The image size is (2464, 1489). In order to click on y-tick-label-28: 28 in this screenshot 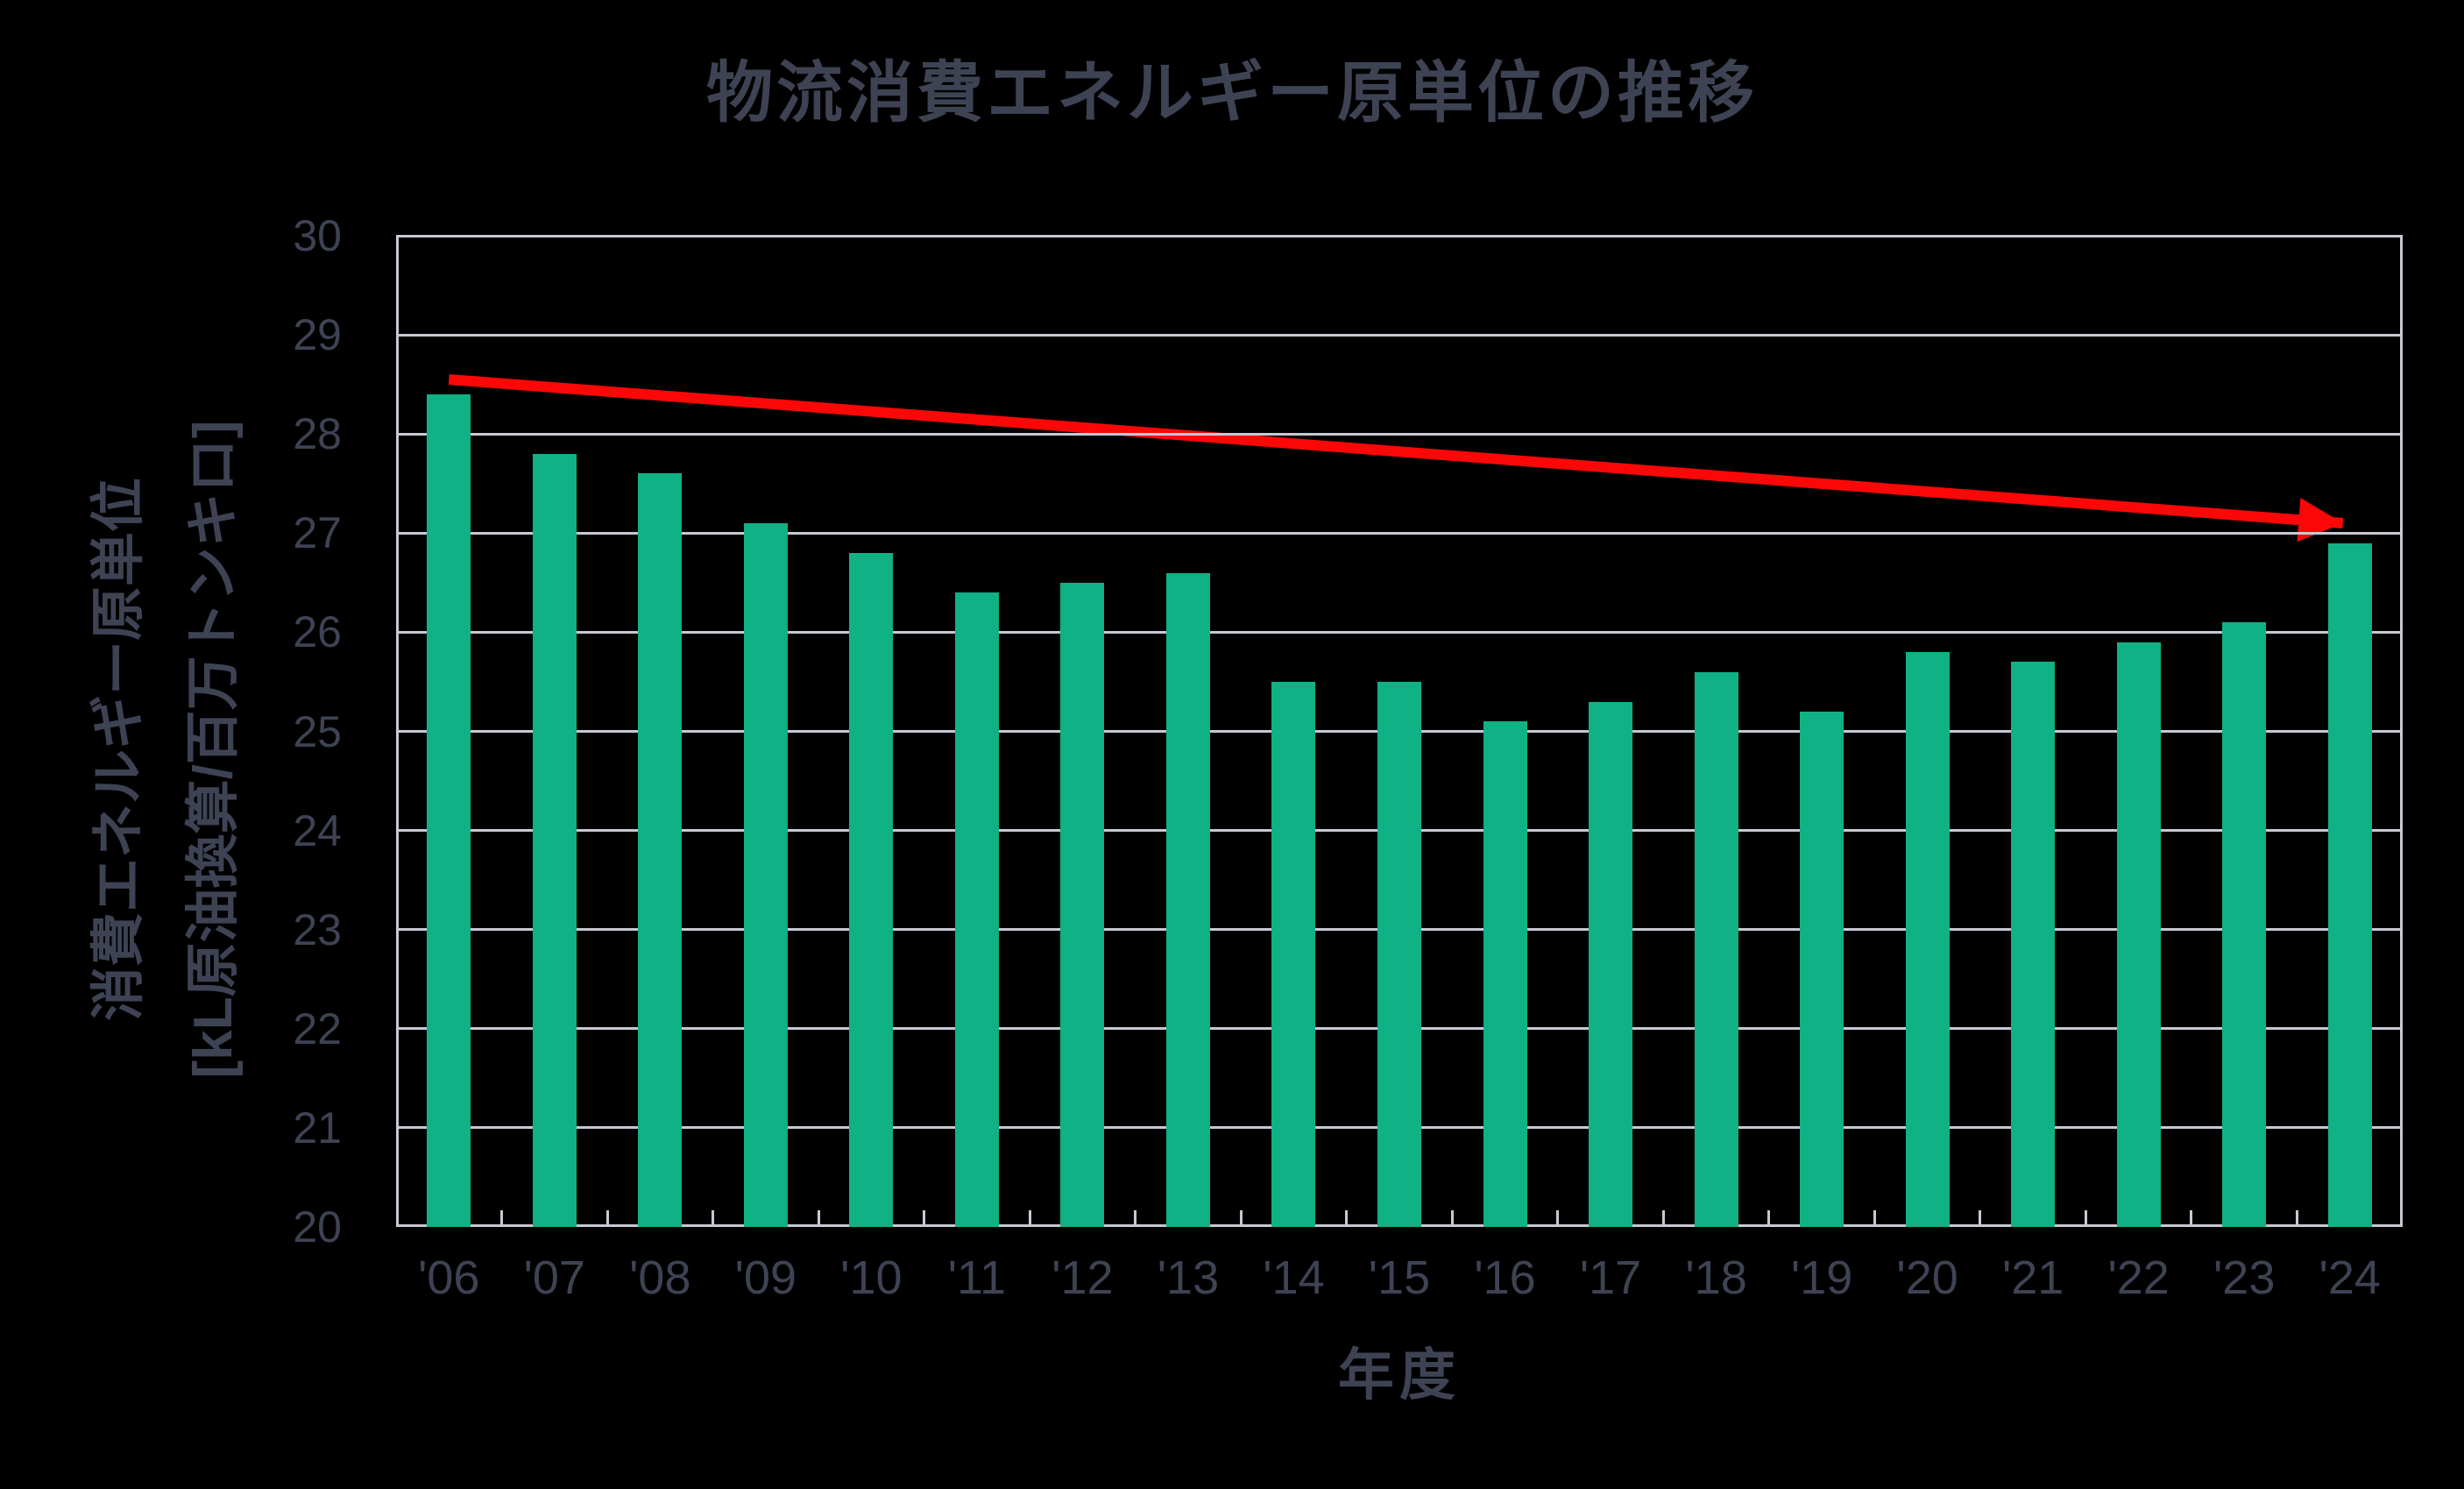, I will do `click(317, 434)`.